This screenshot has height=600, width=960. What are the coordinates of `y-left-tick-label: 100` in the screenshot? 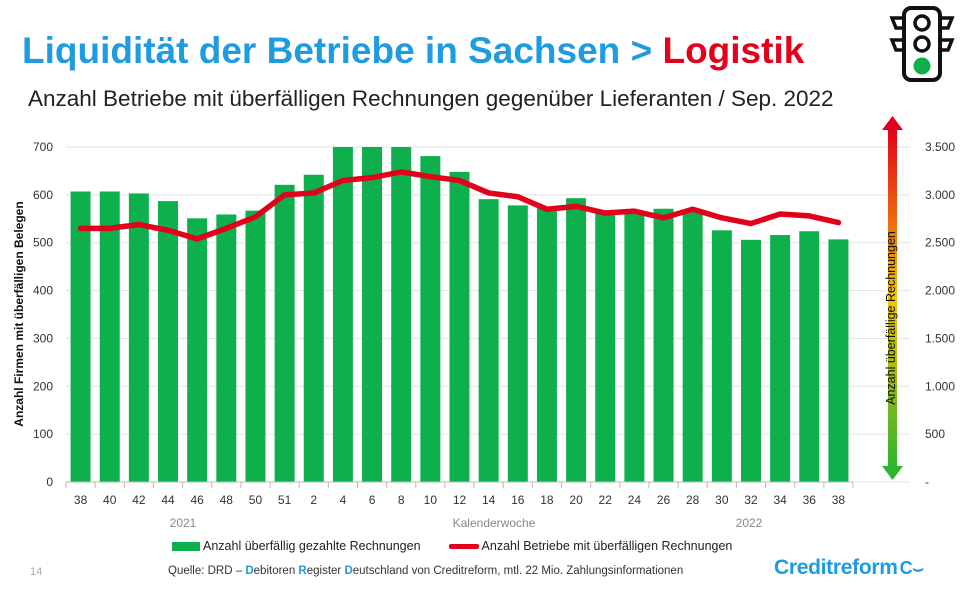 It's located at (43, 434).